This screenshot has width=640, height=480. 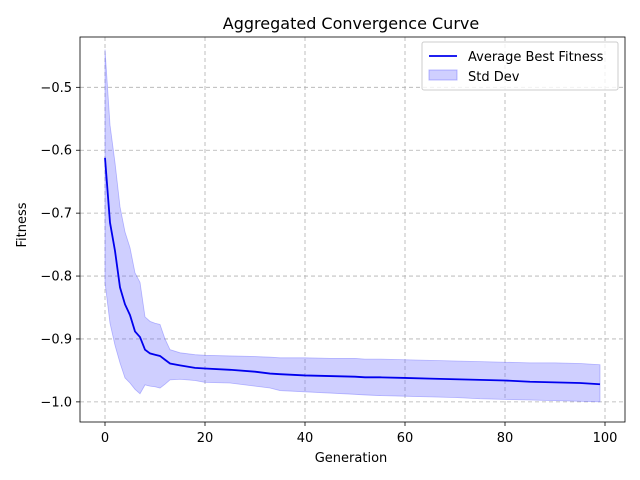 What do you see at coordinates (505, 438) in the screenshot?
I see `x-tick-label: 80` at bounding box center [505, 438].